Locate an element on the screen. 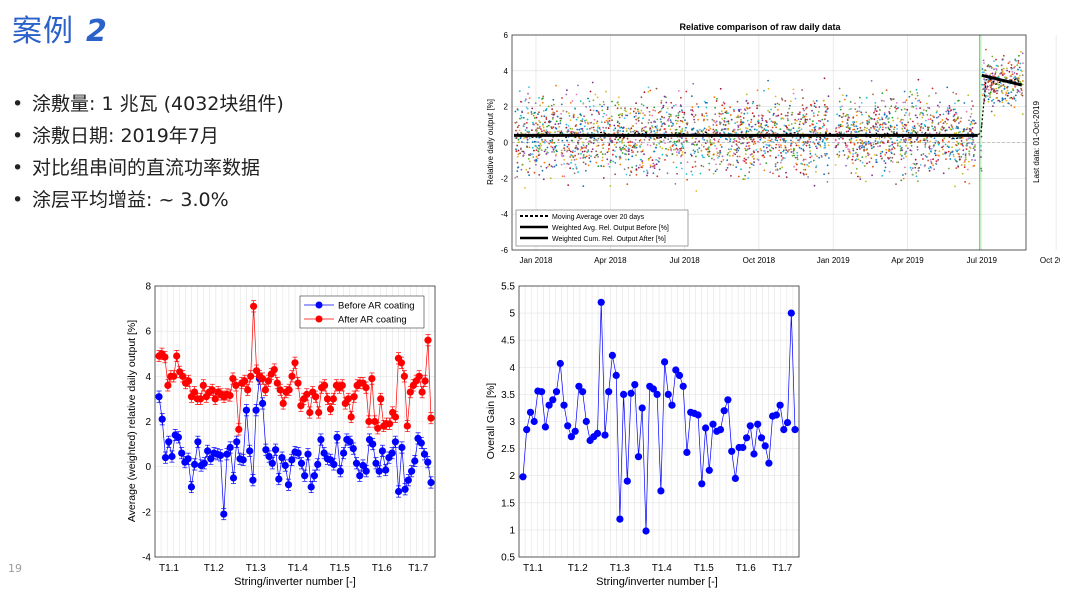  x-tick-label: T1.5 is located at coordinates (340, 568).